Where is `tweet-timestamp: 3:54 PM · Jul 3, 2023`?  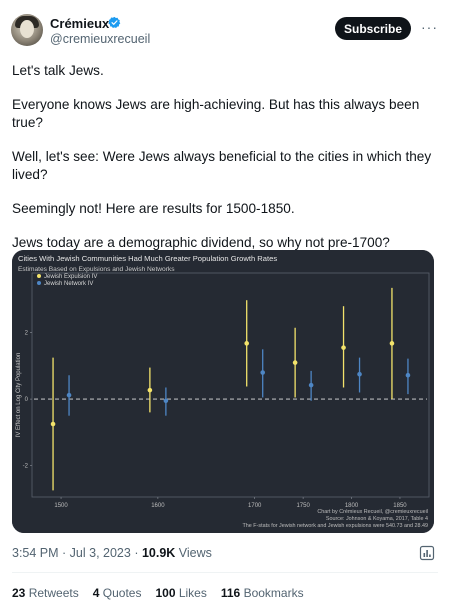 tweet-timestamp: 3:54 PM · Jul 3, 2023 is located at coordinates (71, 553).